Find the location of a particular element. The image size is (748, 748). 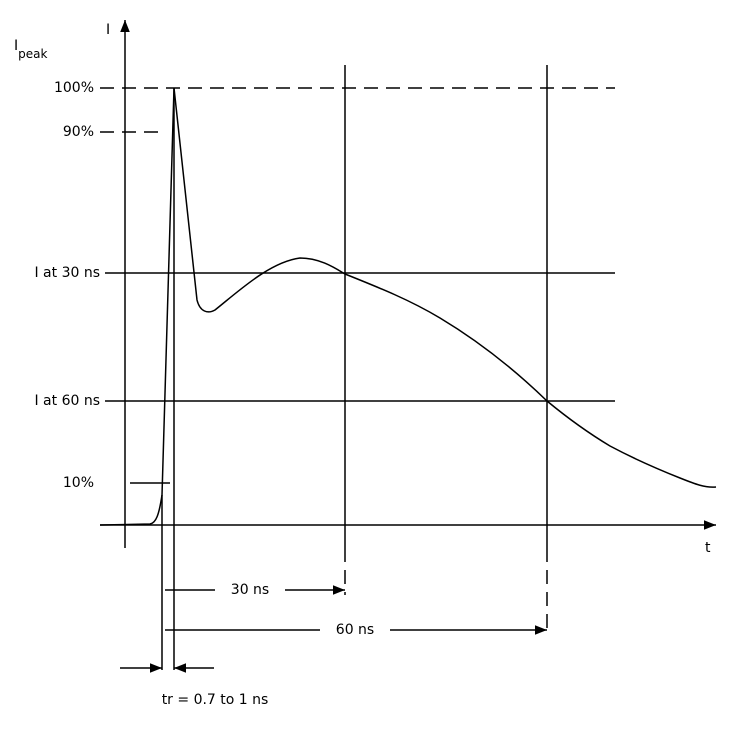

y-axis-label: I is located at coordinates (108, 30).